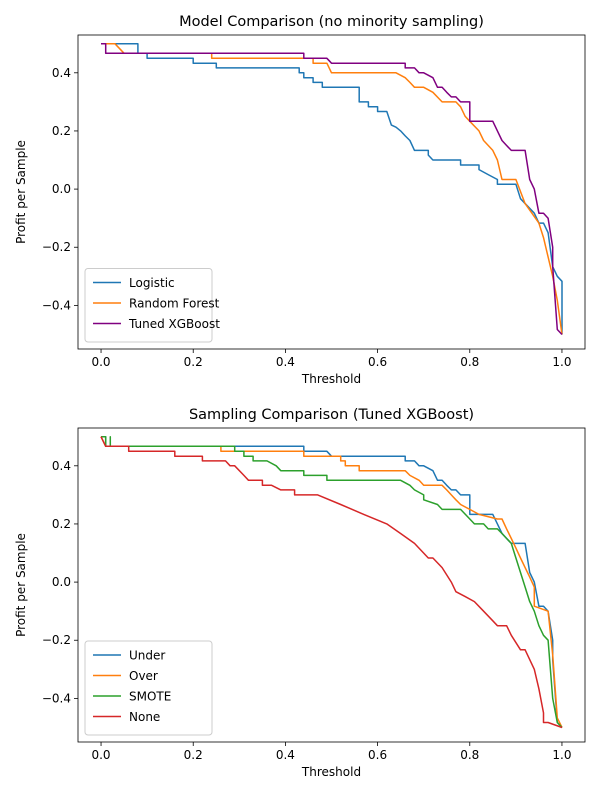  I want to click on chart-title: Model Comparison (no minority sampling), so click(331, 22).